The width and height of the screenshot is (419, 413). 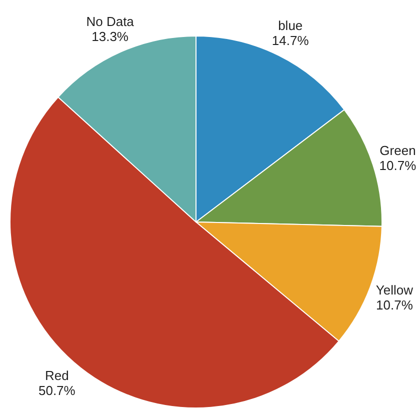 What do you see at coordinates (110, 36) in the screenshot?
I see `data-label: 13.3%` at bounding box center [110, 36].